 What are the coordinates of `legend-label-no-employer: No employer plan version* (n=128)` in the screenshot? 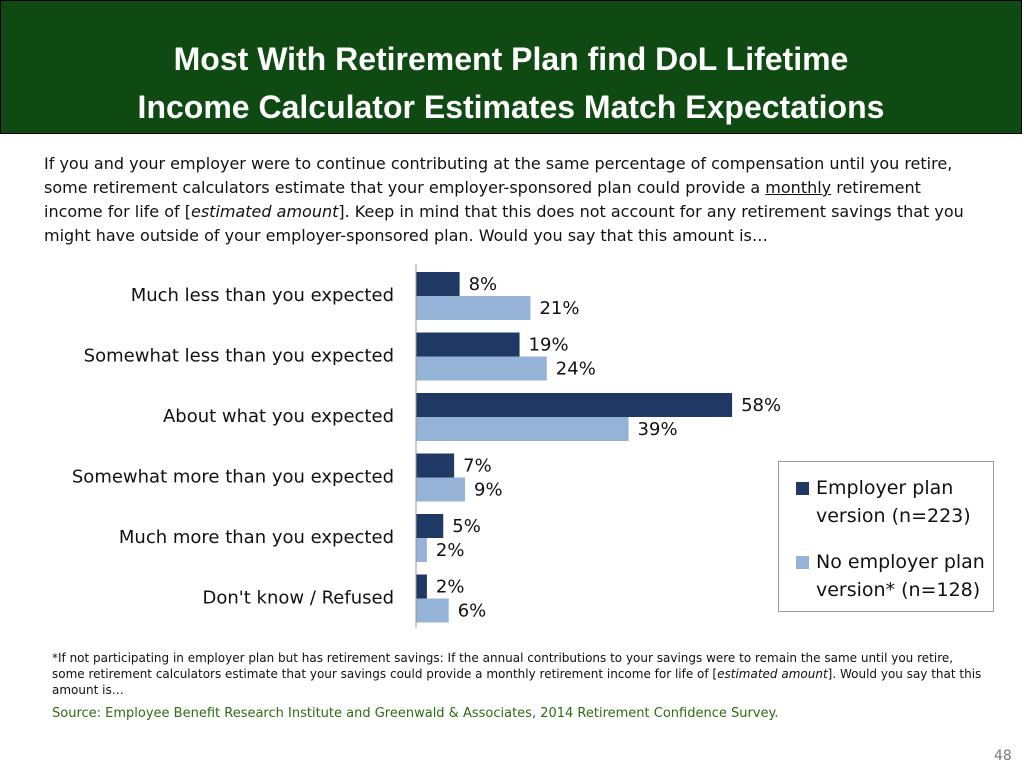 It's located at (900, 576).